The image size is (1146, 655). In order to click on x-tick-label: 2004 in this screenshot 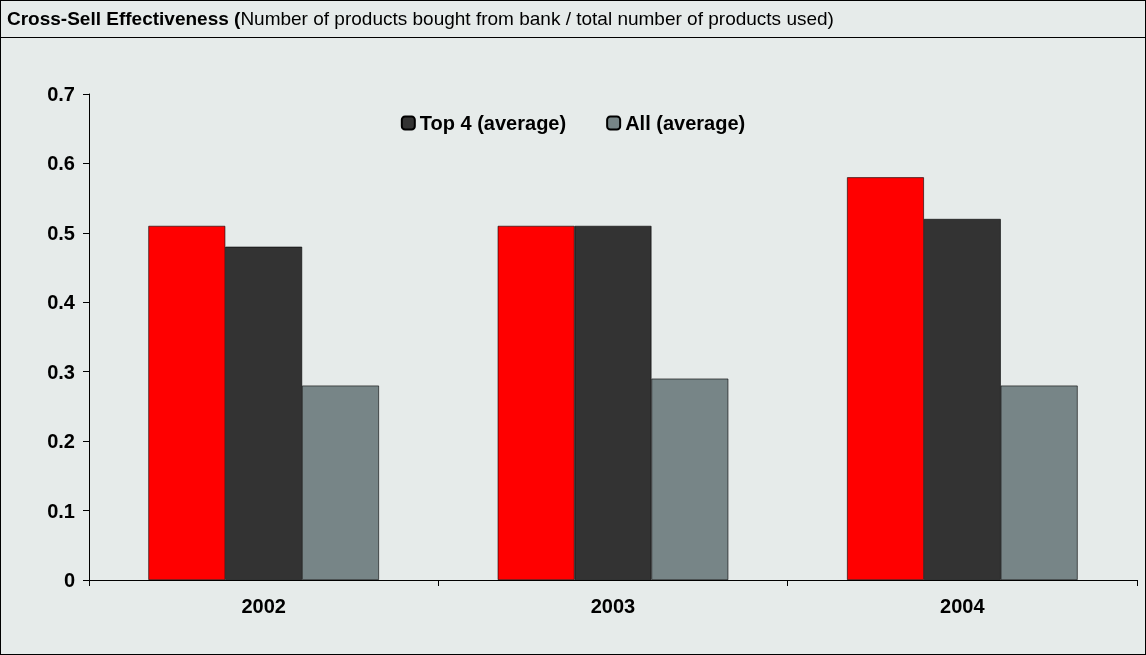, I will do `click(963, 606)`.